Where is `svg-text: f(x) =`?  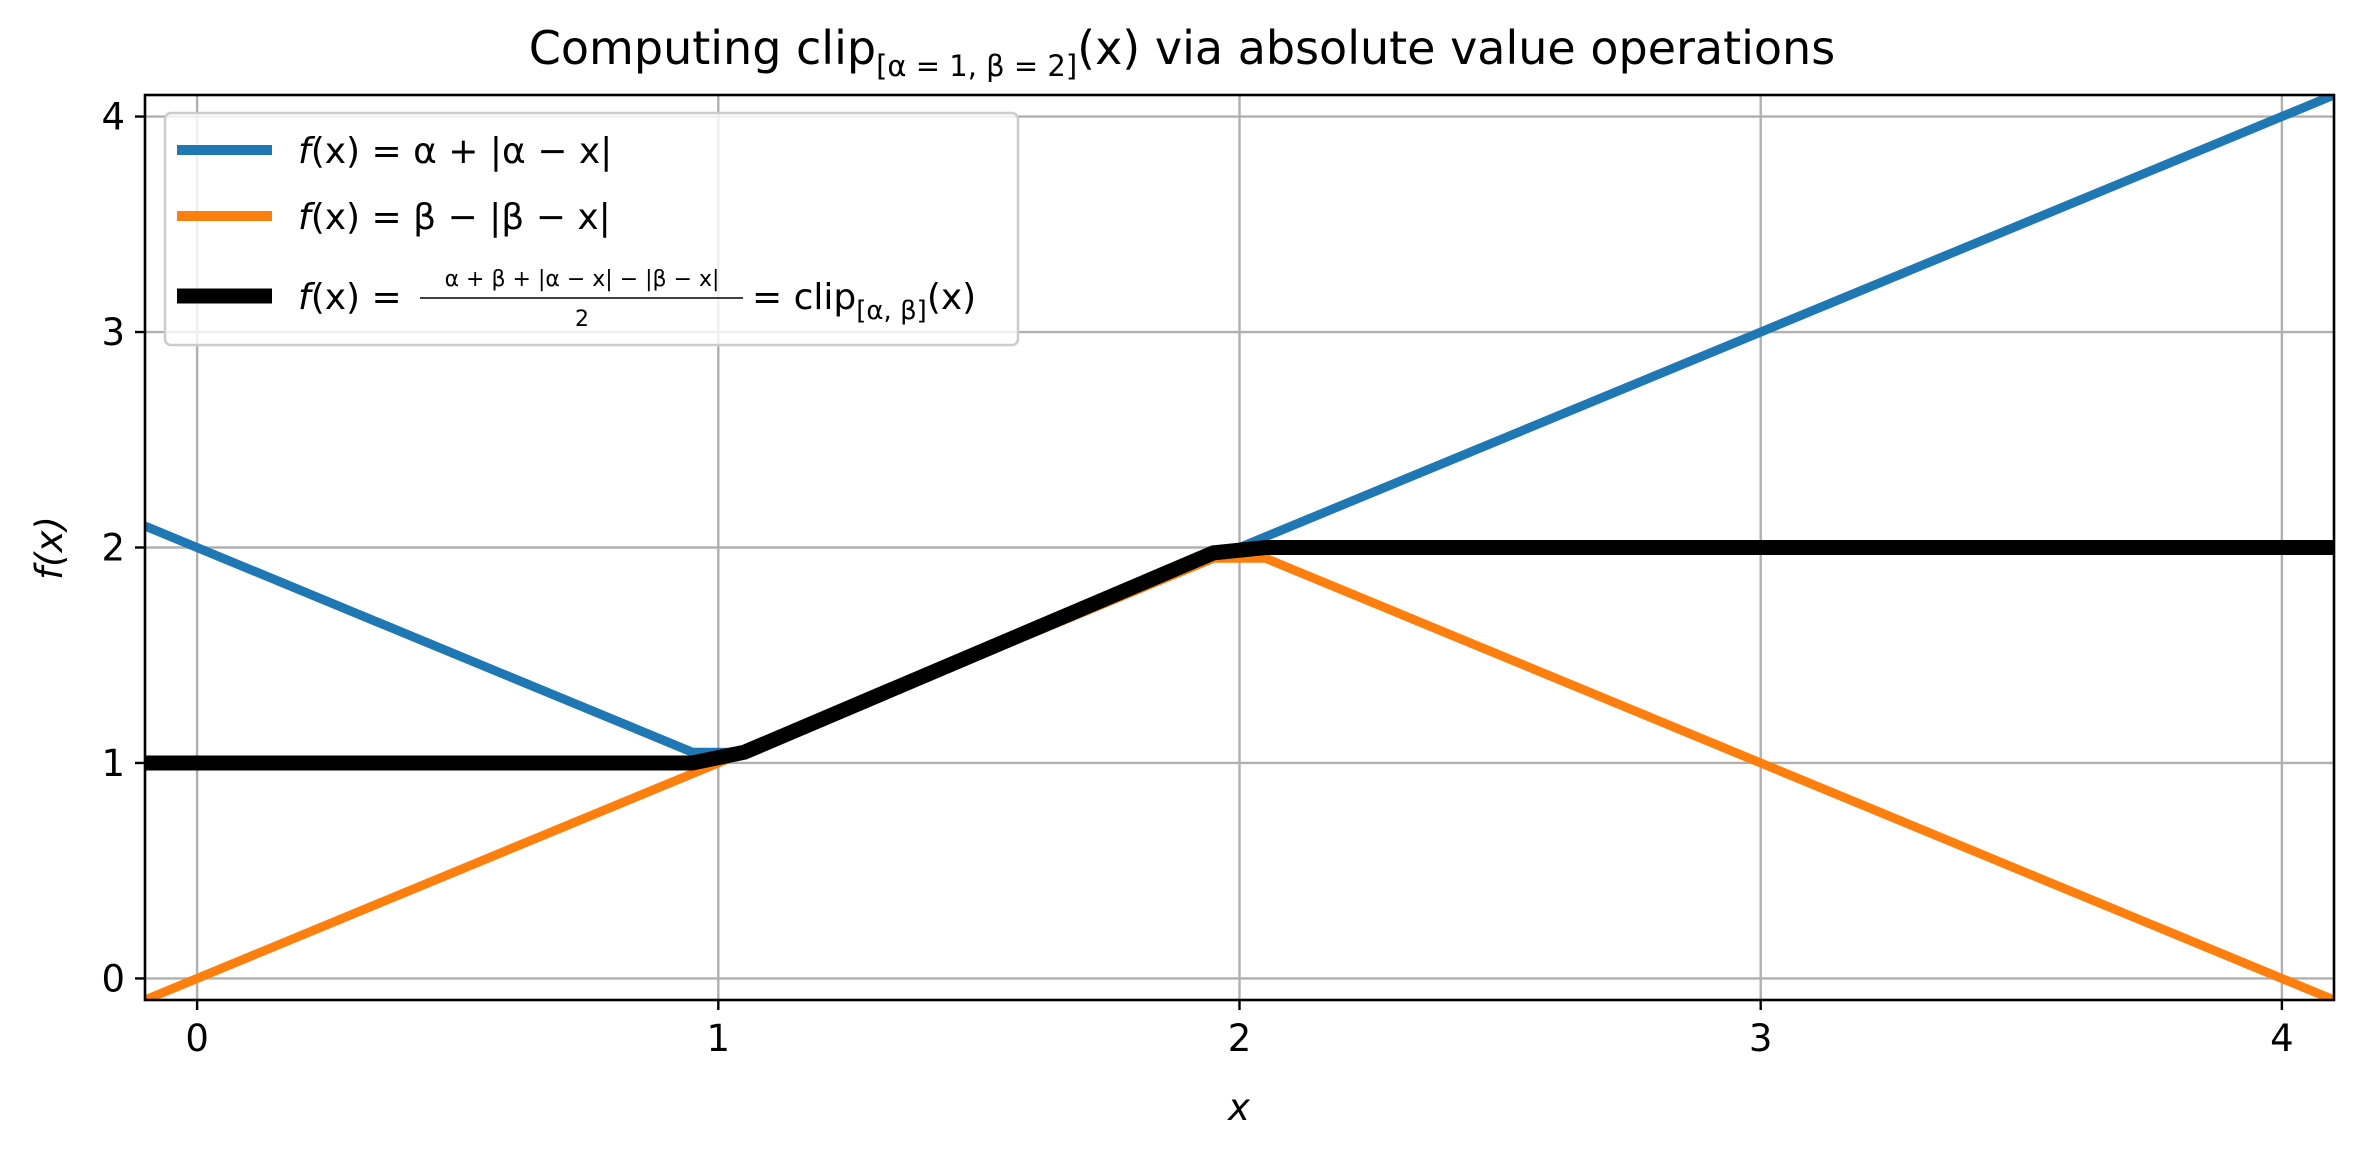 svg-text: f(x) = is located at coordinates (350, 297).